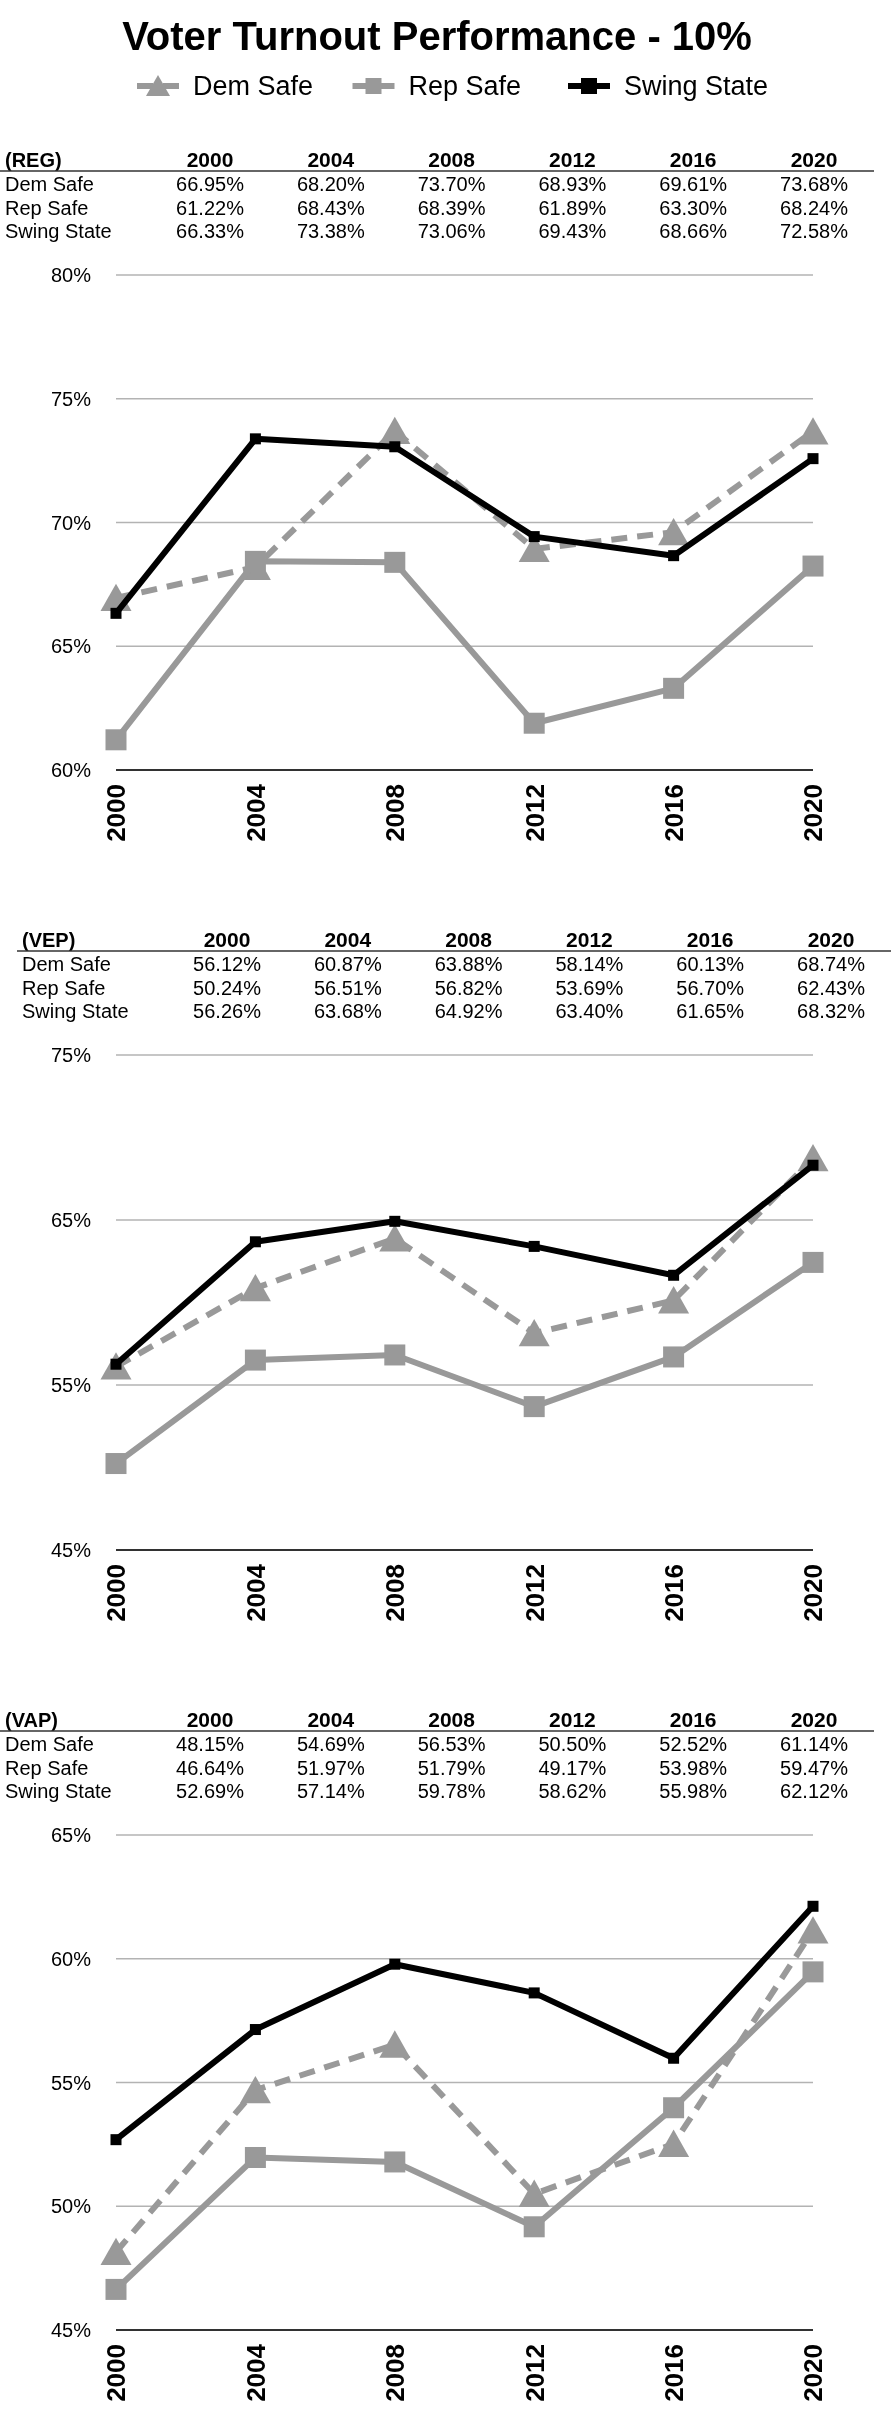 The width and height of the screenshot is (892, 2412). What do you see at coordinates (572, 1744) in the screenshot?
I see `text: 50.50%` at bounding box center [572, 1744].